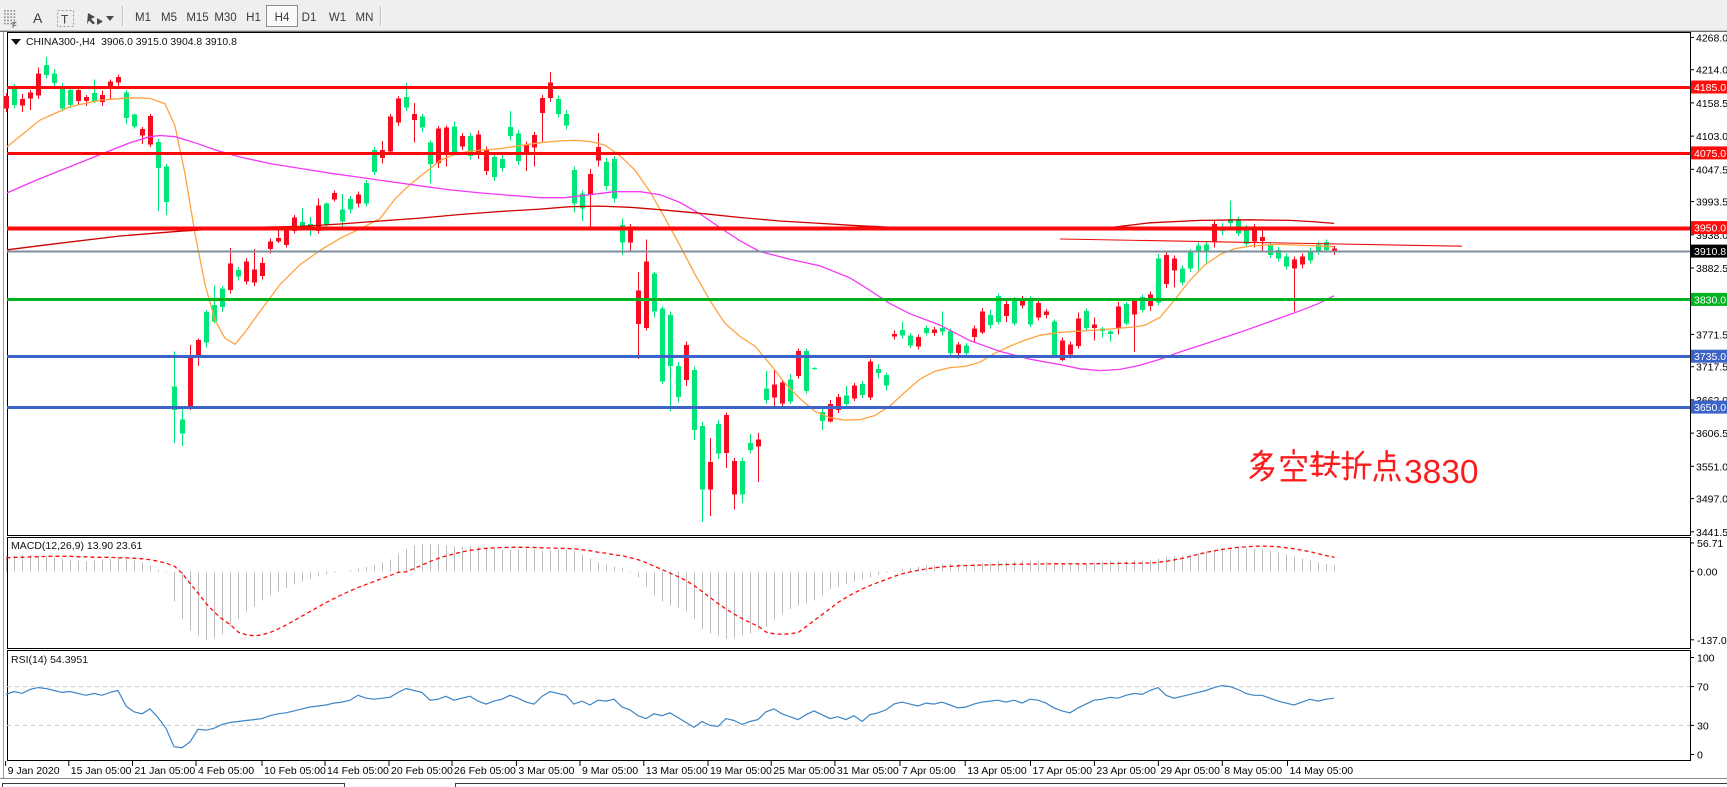 The image size is (1727, 787). What do you see at coordinates (309, 18) in the screenshot?
I see `svg-text: D1` at bounding box center [309, 18].